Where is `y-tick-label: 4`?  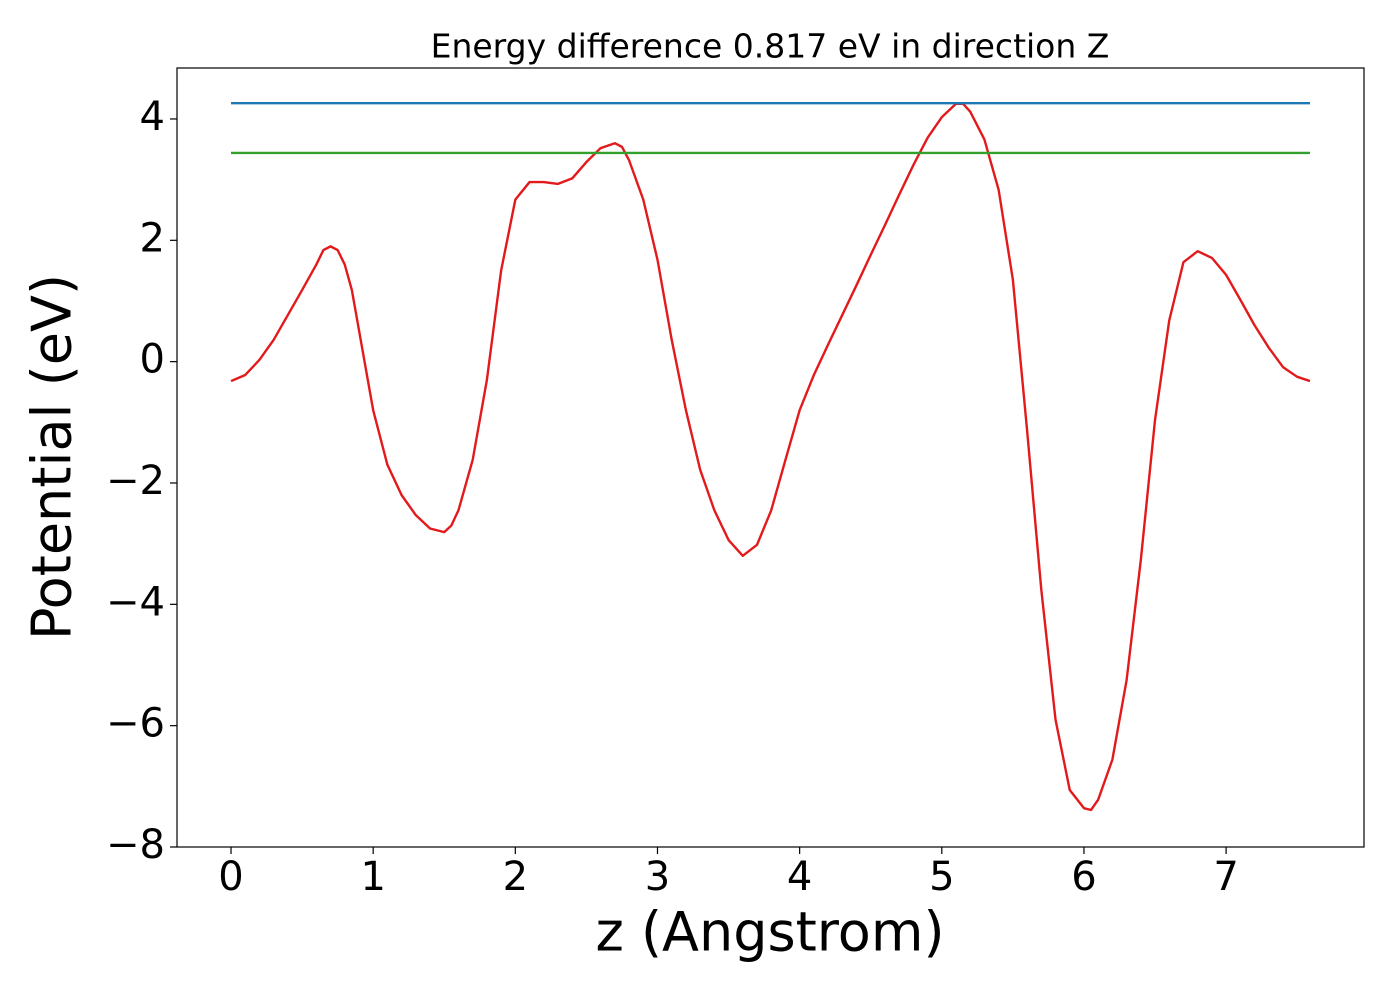
y-tick-label: 4 is located at coordinates (152, 117).